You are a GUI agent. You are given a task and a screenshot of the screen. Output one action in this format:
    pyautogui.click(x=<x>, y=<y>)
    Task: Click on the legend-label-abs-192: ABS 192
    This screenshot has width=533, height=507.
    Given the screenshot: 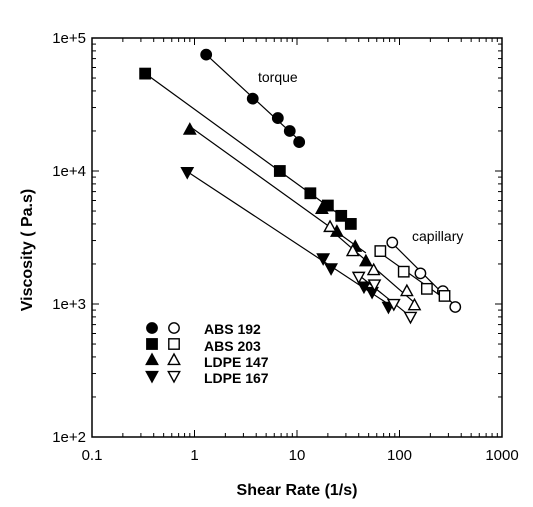 What is the action you would take?
    pyautogui.click(x=232, y=329)
    